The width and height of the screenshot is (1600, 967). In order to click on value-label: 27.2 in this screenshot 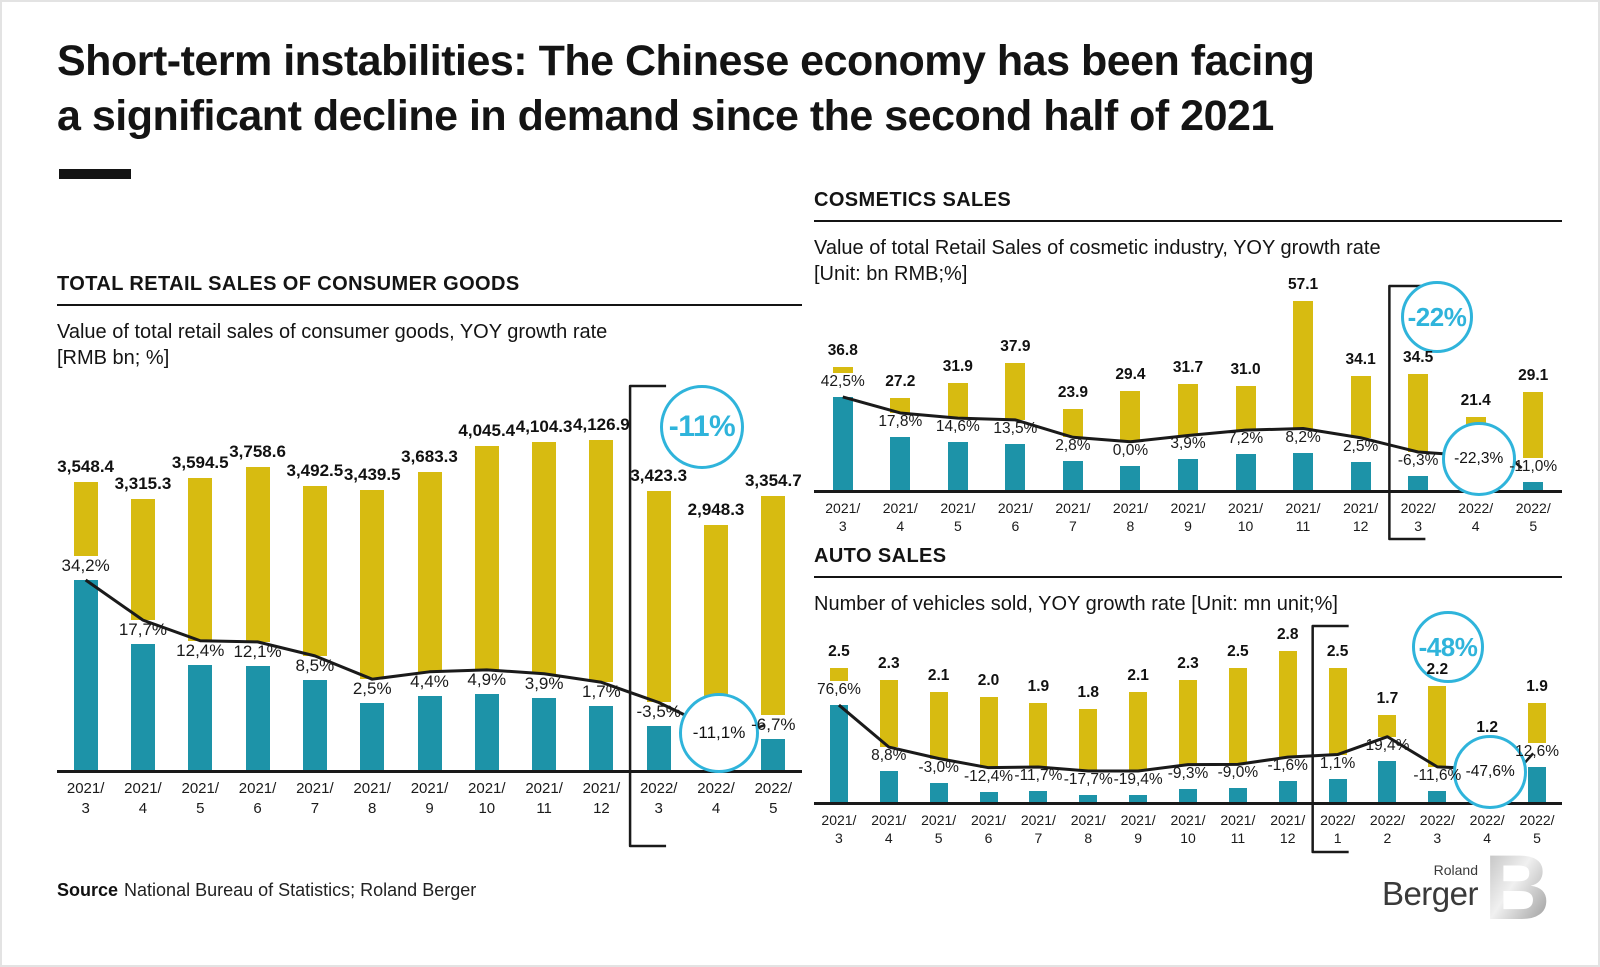, I will do `click(900, 382)`.